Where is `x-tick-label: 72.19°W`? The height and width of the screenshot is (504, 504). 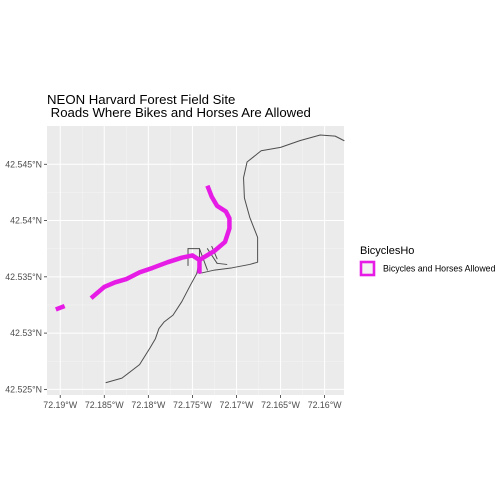
x-tick-label: 72.19°W is located at coordinates (60, 405).